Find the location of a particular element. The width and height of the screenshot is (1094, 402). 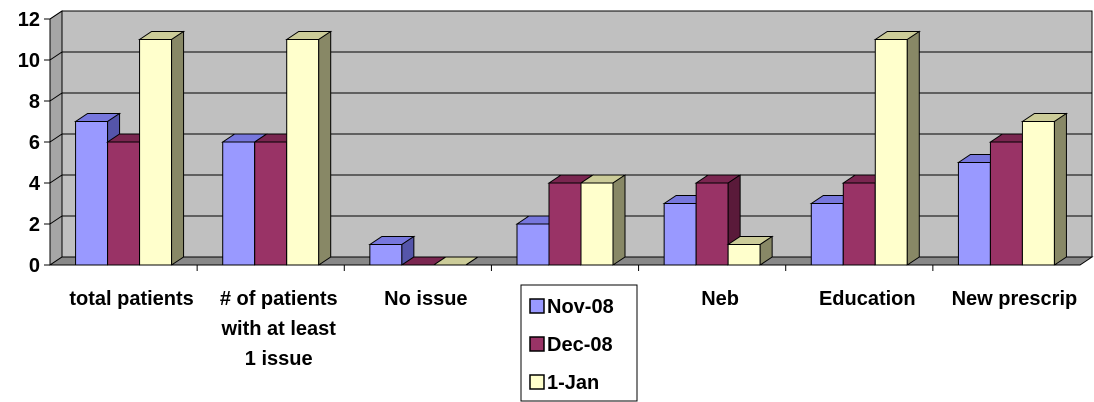

x-category-label: No issue is located at coordinates (425, 299).